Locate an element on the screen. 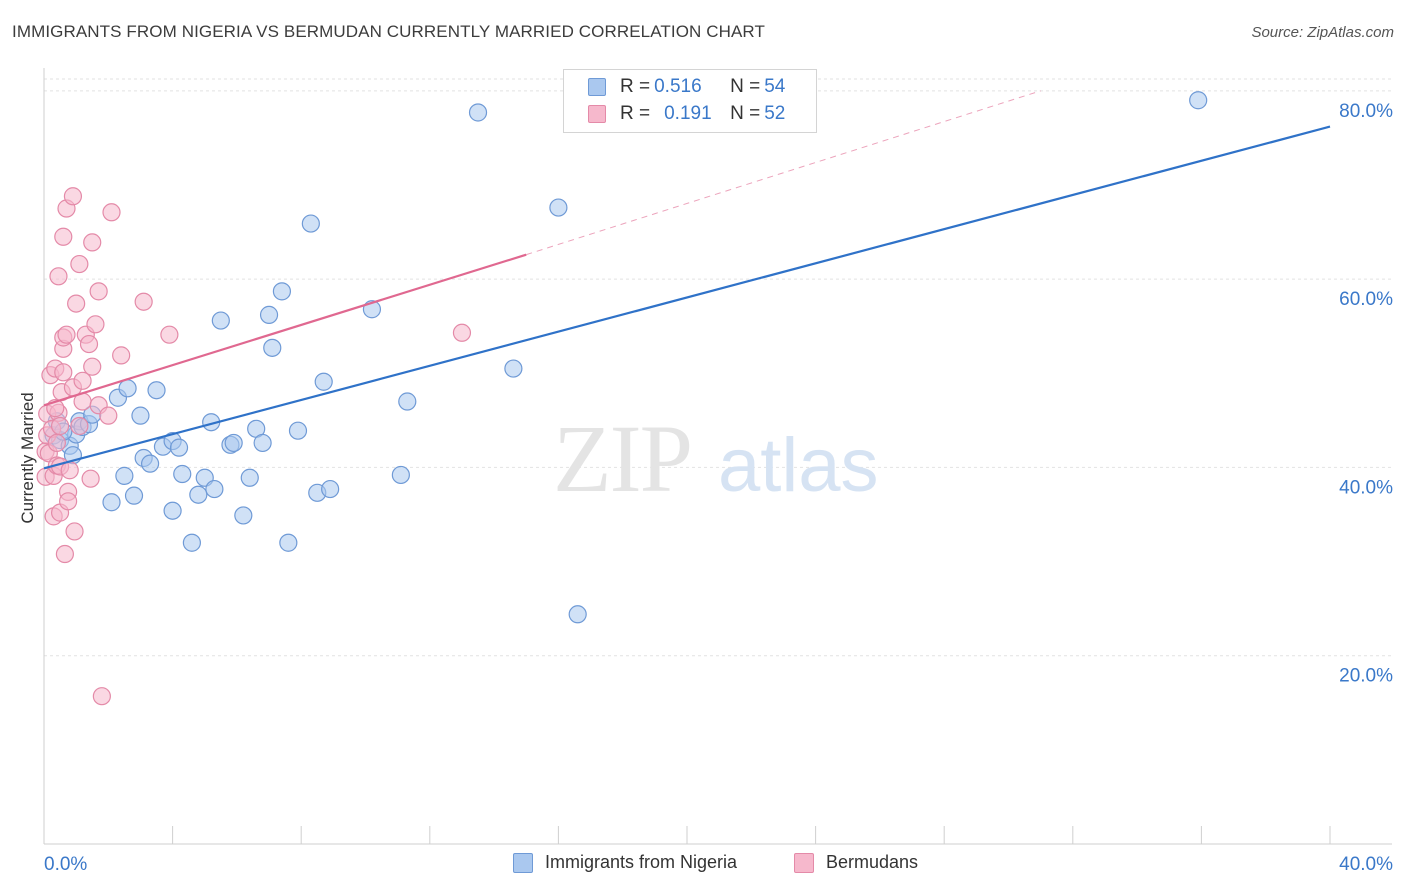 This screenshot has width=1406, height=892. source-label: Source: ZipAtlas.com is located at coordinates (1322, 32).